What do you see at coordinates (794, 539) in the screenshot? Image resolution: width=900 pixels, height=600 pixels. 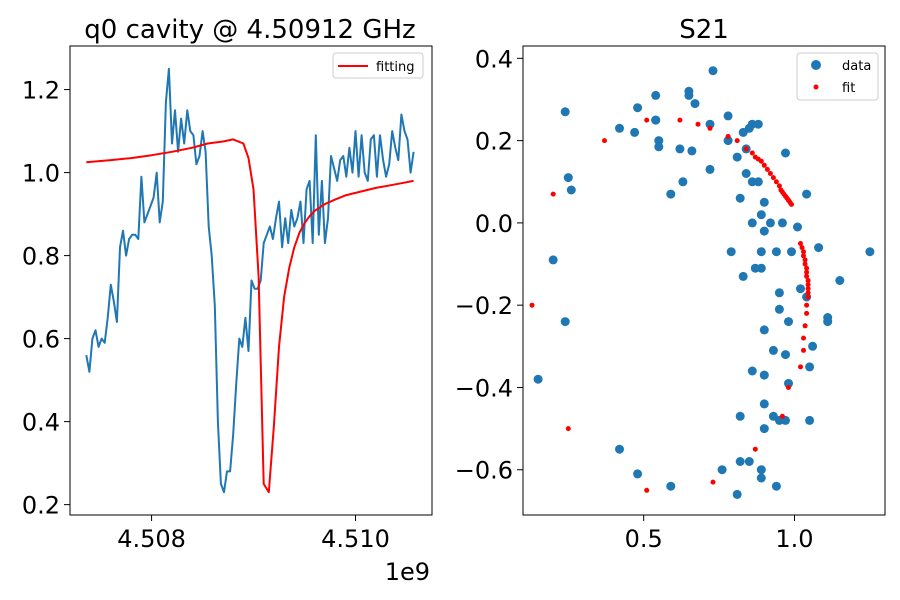 I see `chart-right-x-tick-label: 1.0` at bounding box center [794, 539].